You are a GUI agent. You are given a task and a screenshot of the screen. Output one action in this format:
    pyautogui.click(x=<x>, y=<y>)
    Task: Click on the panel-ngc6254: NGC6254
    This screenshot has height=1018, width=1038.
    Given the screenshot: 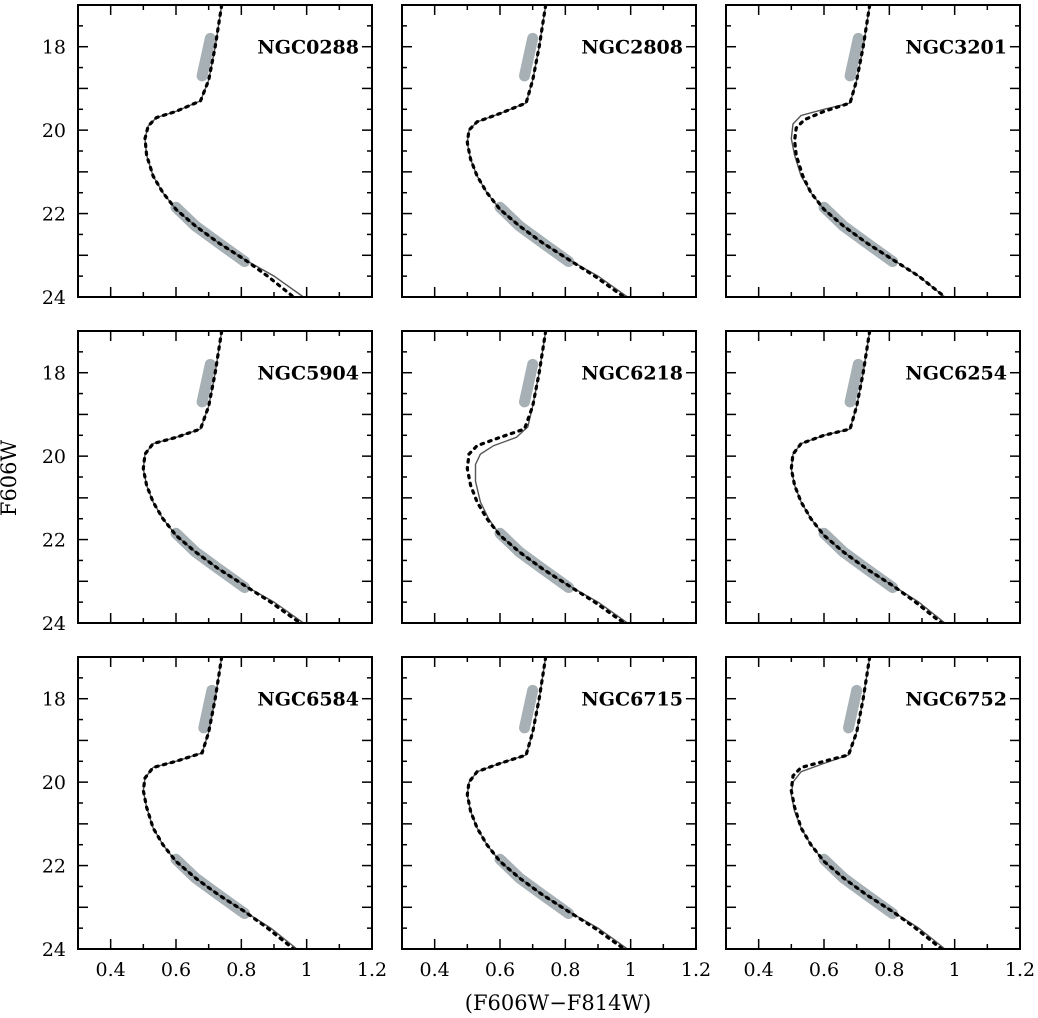 What is the action you would take?
    pyautogui.click(x=873, y=477)
    